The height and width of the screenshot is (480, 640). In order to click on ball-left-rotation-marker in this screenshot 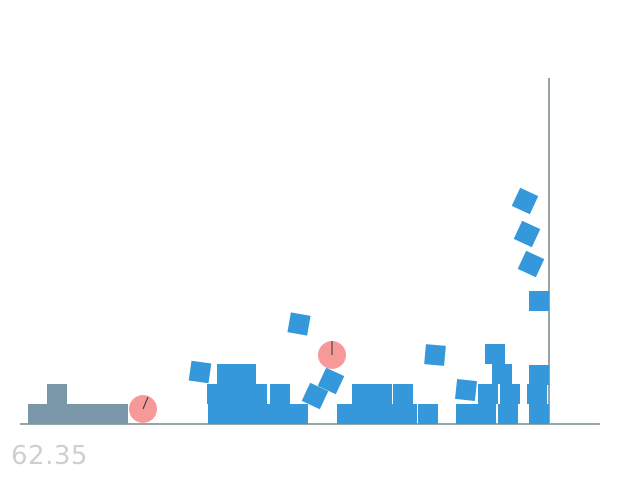, I will do `click(145, 403)`.